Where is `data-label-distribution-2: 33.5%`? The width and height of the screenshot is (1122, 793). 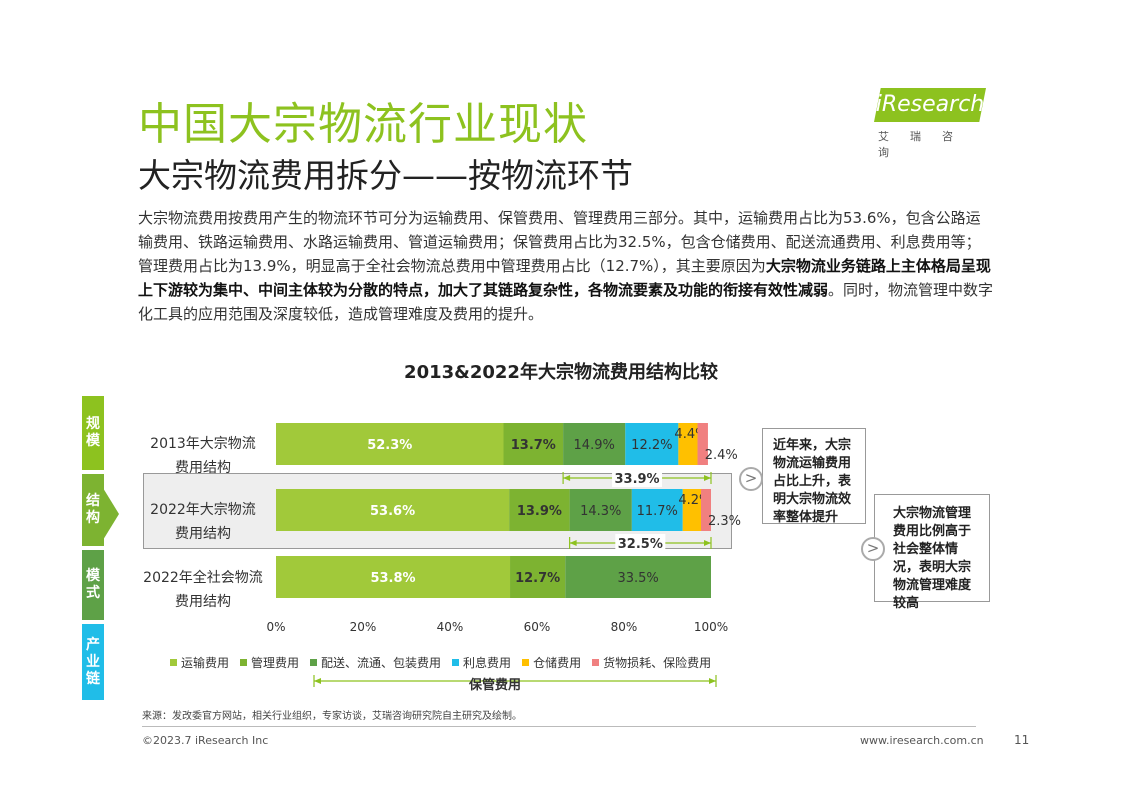
data-label-distribution-2: 33.5% is located at coordinates (637, 578).